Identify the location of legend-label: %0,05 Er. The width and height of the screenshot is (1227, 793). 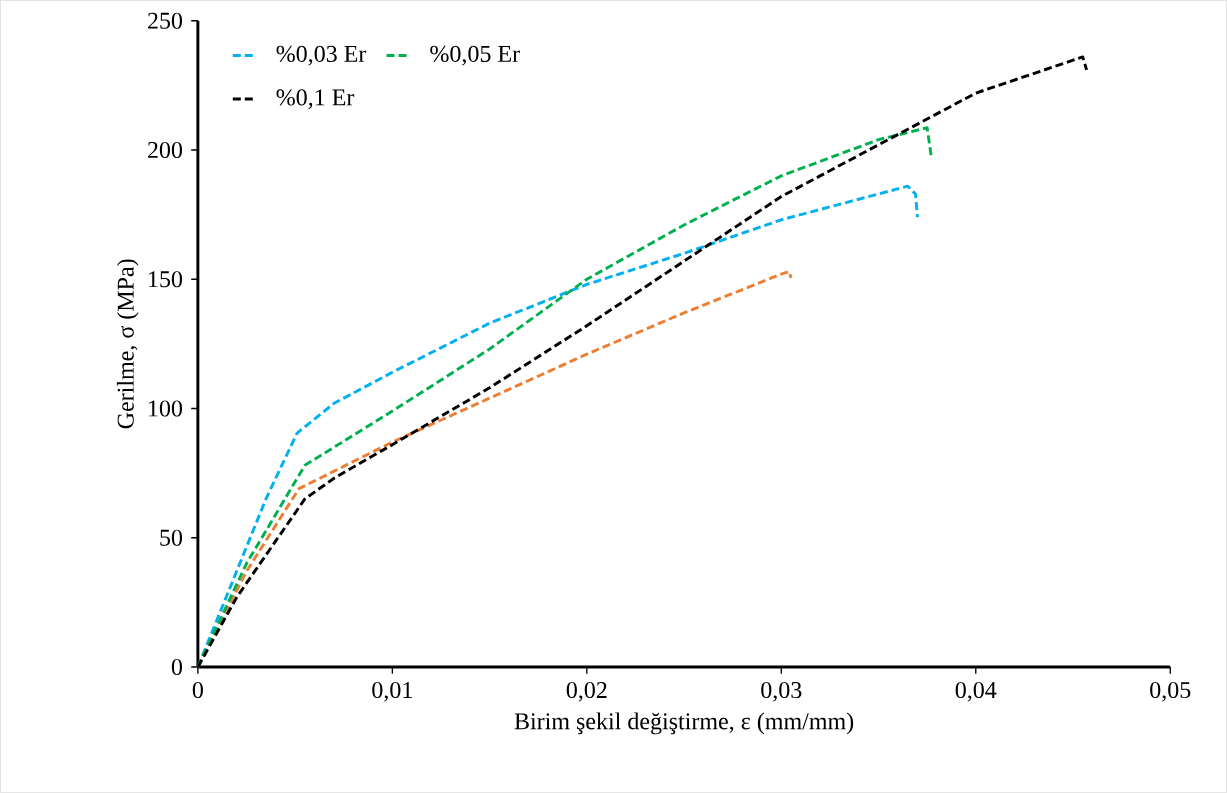
(475, 55).